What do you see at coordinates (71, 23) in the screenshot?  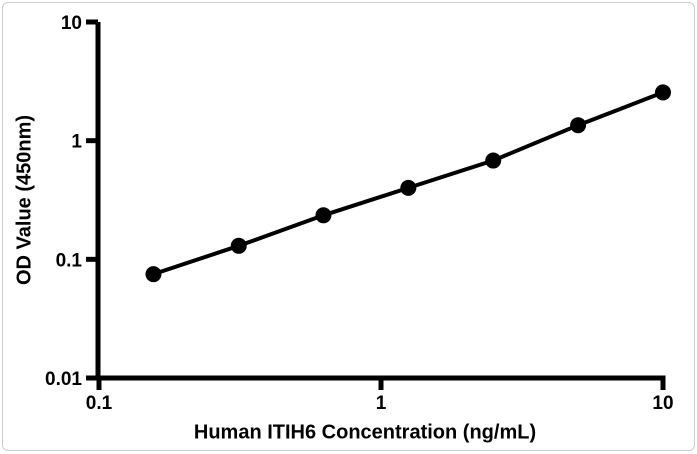 I see `y-tick-label: 10` at bounding box center [71, 23].